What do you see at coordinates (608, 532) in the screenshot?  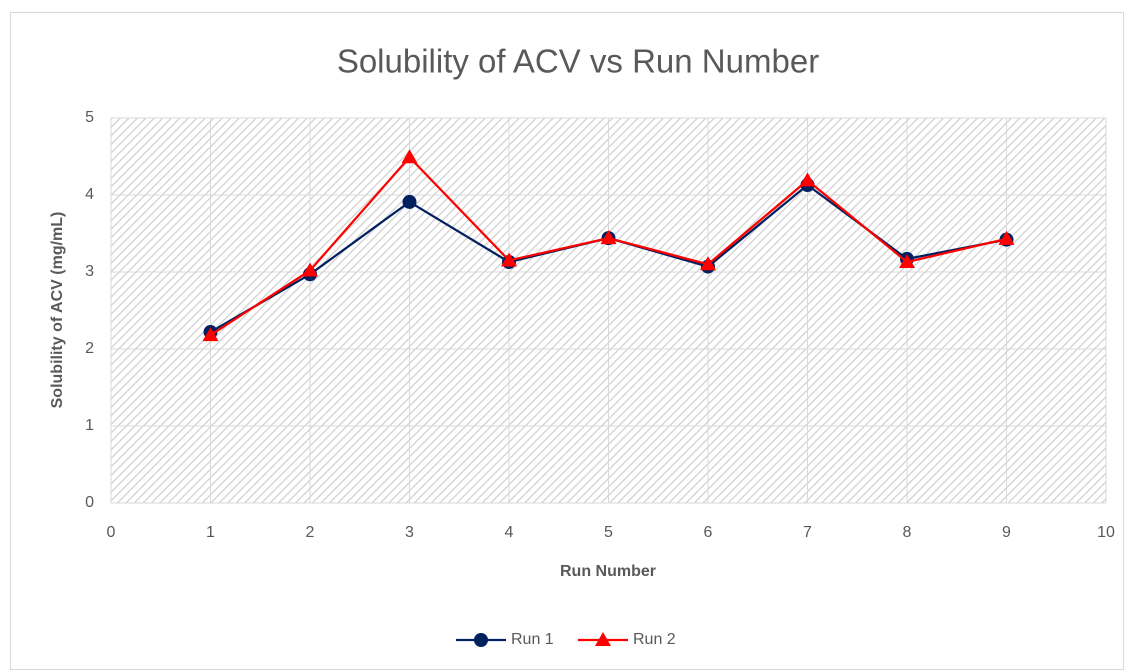 I see `x-tick-label: 5` at bounding box center [608, 532].